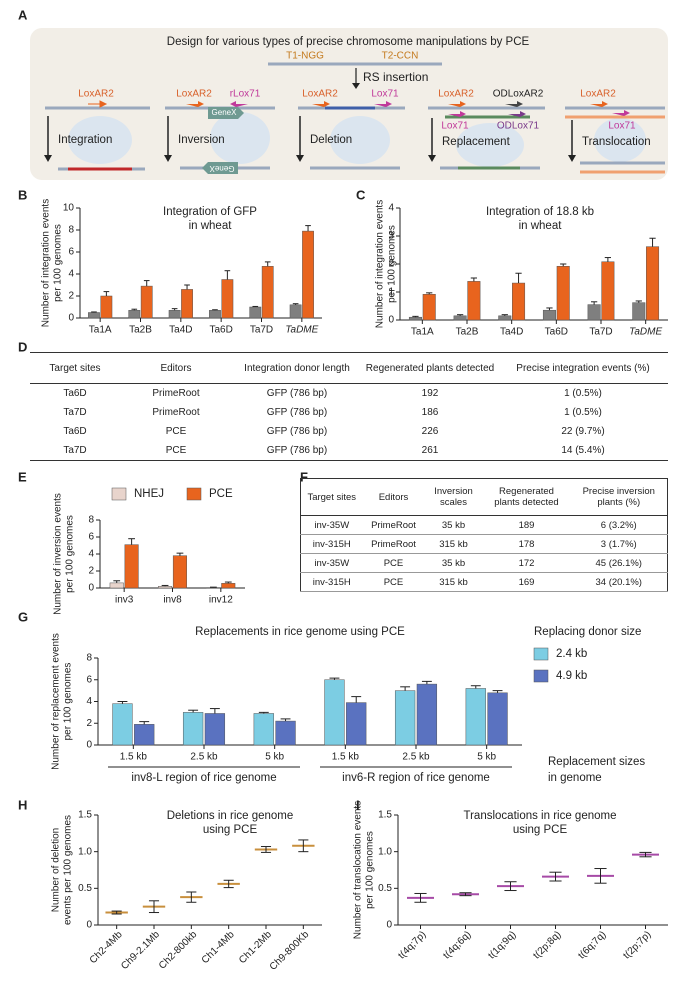 This screenshot has width=696, height=984. I want to click on x-tick-label: t(2p;8q), so click(547, 945).